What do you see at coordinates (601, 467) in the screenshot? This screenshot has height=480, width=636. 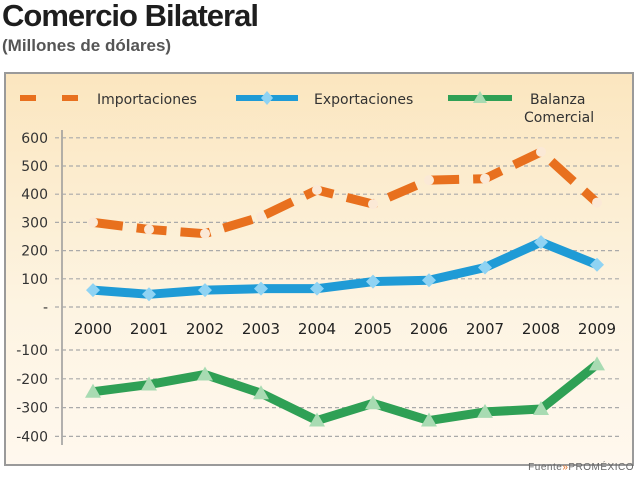 I see `source-name: PROMÉXICO` at bounding box center [601, 467].